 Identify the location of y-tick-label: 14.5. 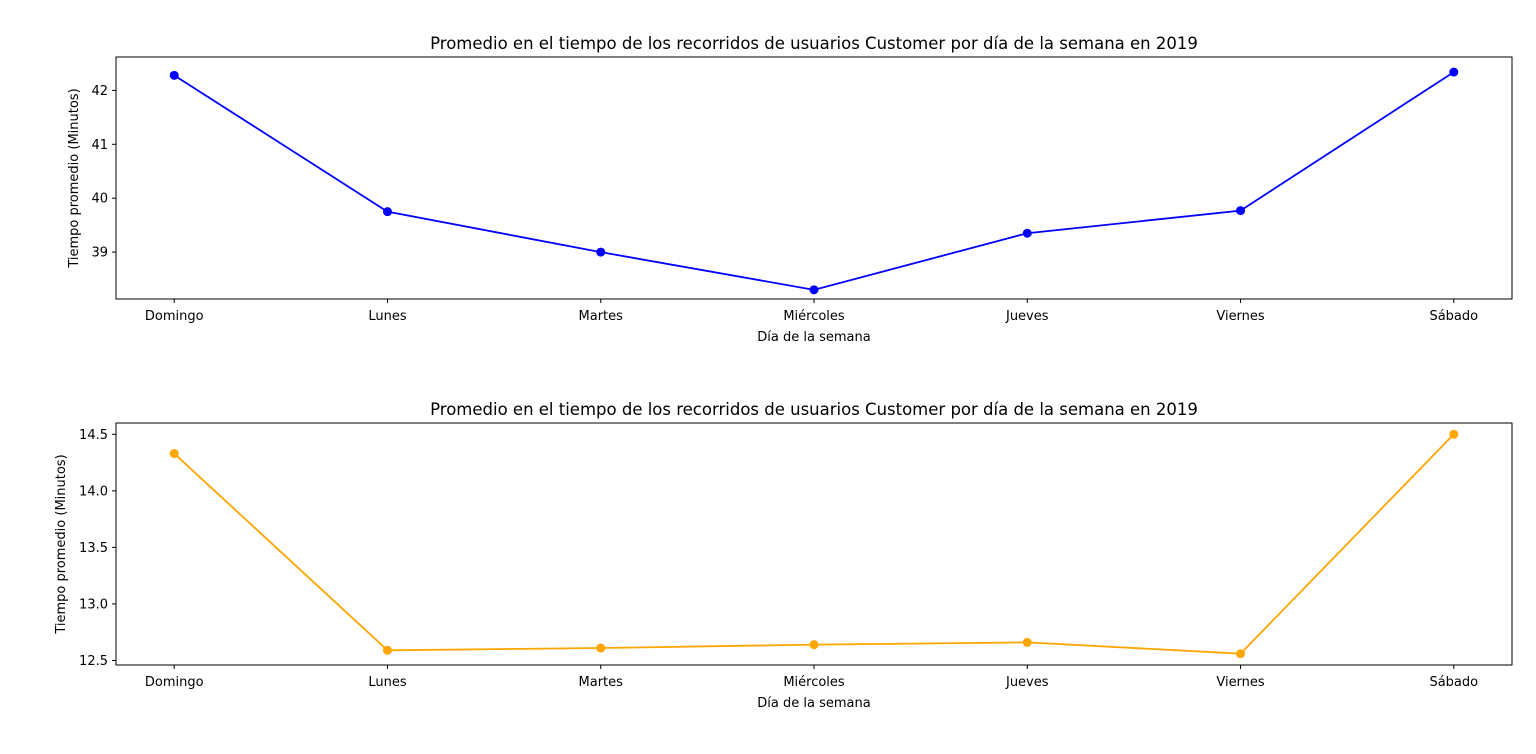
(93, 435).